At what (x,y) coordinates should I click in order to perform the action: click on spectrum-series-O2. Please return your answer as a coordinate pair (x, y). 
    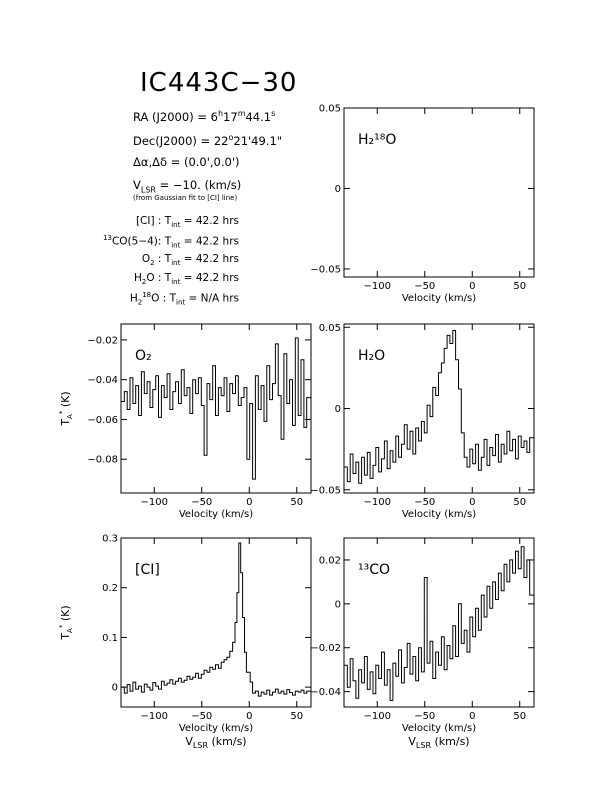
    Looking at the image, I should click on (216, 408).